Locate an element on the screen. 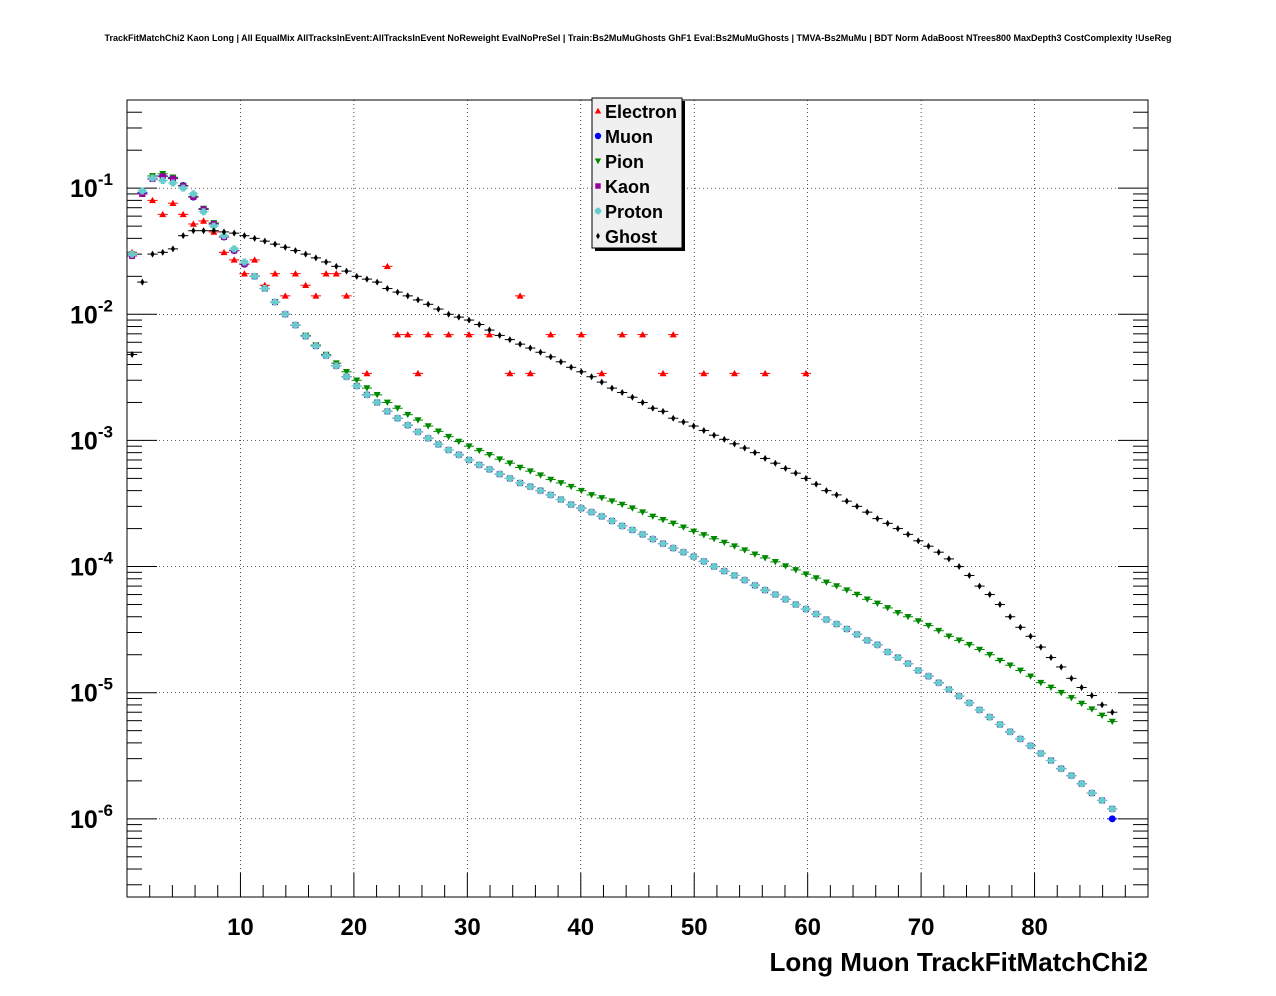 This screenshot has width=1276, height=996. y-tick-labels: 10-110-210-310-410-510-6 is located at coordinates (91, 502).